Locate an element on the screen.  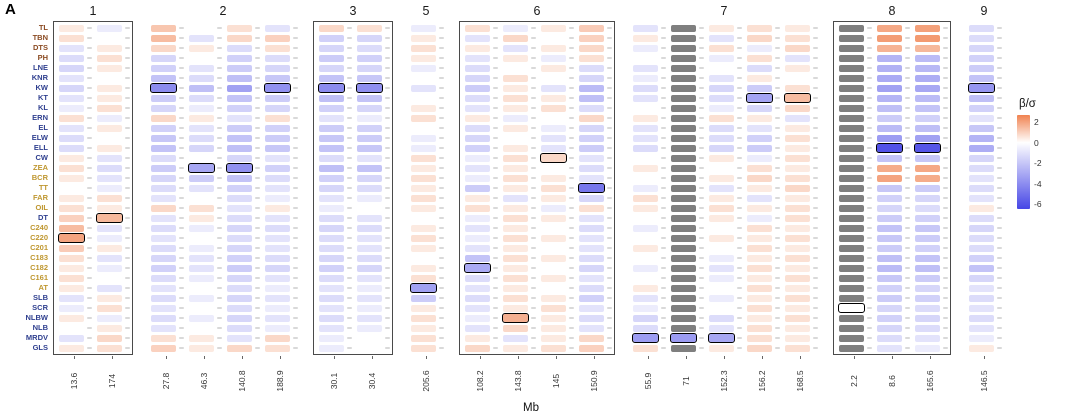
row-label-bcr: BCR is located at coordinates (39, 177).